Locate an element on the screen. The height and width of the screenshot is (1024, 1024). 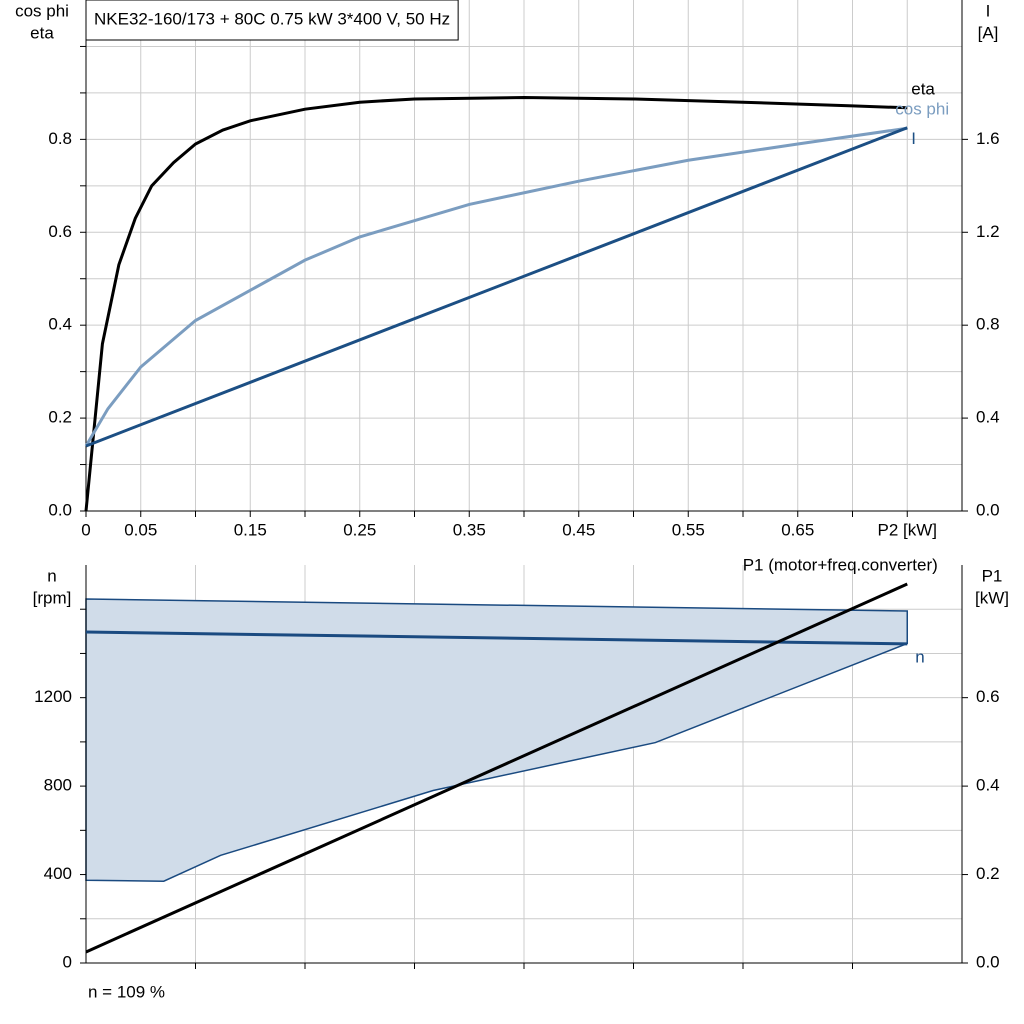
y-tick-label: 800 is located at coordinates (58, 785).